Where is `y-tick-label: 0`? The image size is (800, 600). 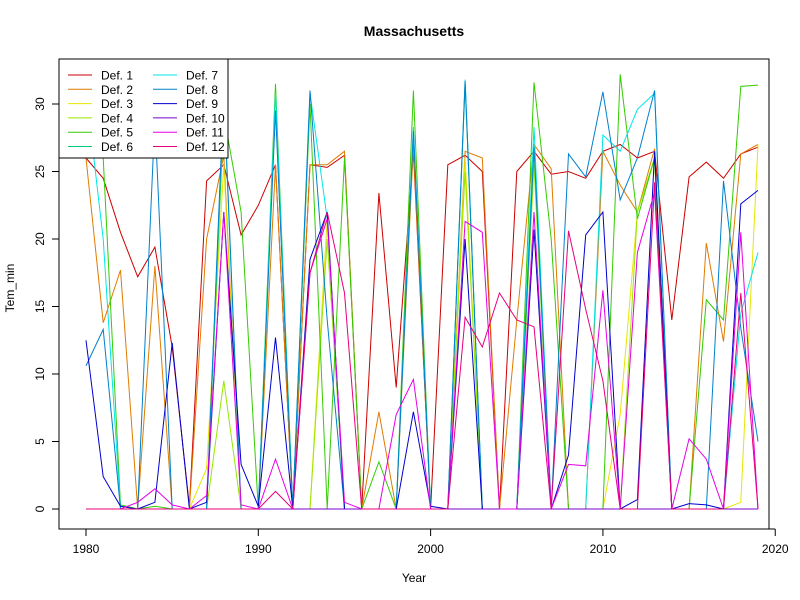 y-tick-label: 0 is located at coordinates (40, 508).